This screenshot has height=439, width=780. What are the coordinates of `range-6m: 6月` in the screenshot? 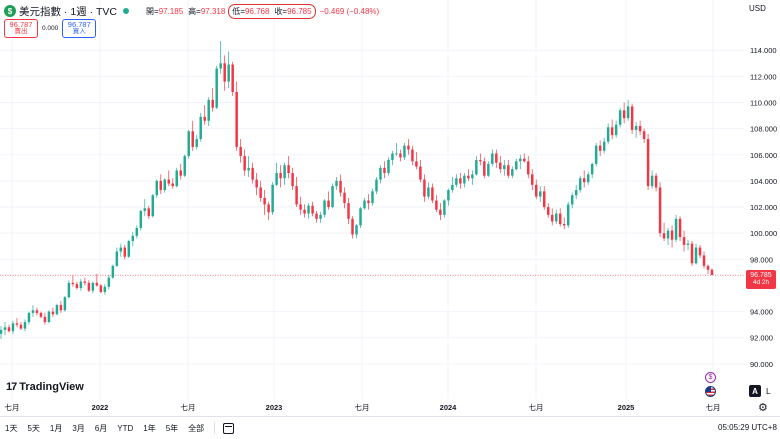 It's located at (101, 428).